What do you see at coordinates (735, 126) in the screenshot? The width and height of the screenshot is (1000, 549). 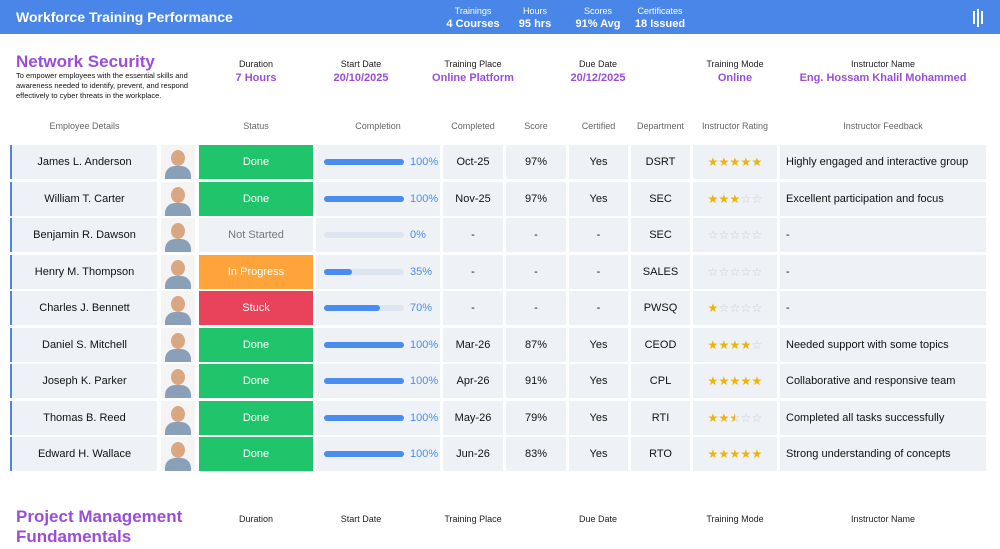 I see `column-header: Instructor Rating` at bounding box center [735, 126].